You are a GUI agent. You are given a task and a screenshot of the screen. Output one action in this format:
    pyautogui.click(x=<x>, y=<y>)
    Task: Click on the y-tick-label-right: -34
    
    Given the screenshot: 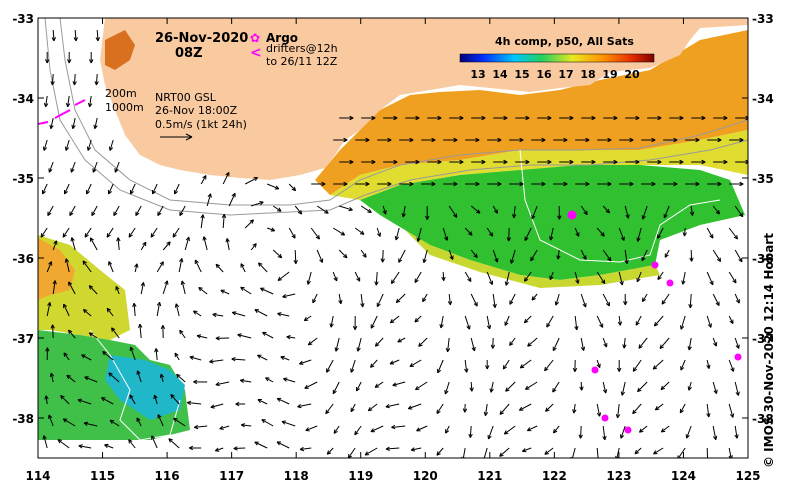 What is the action you would take?
    pyautogui.click(x=763, y=99)
    